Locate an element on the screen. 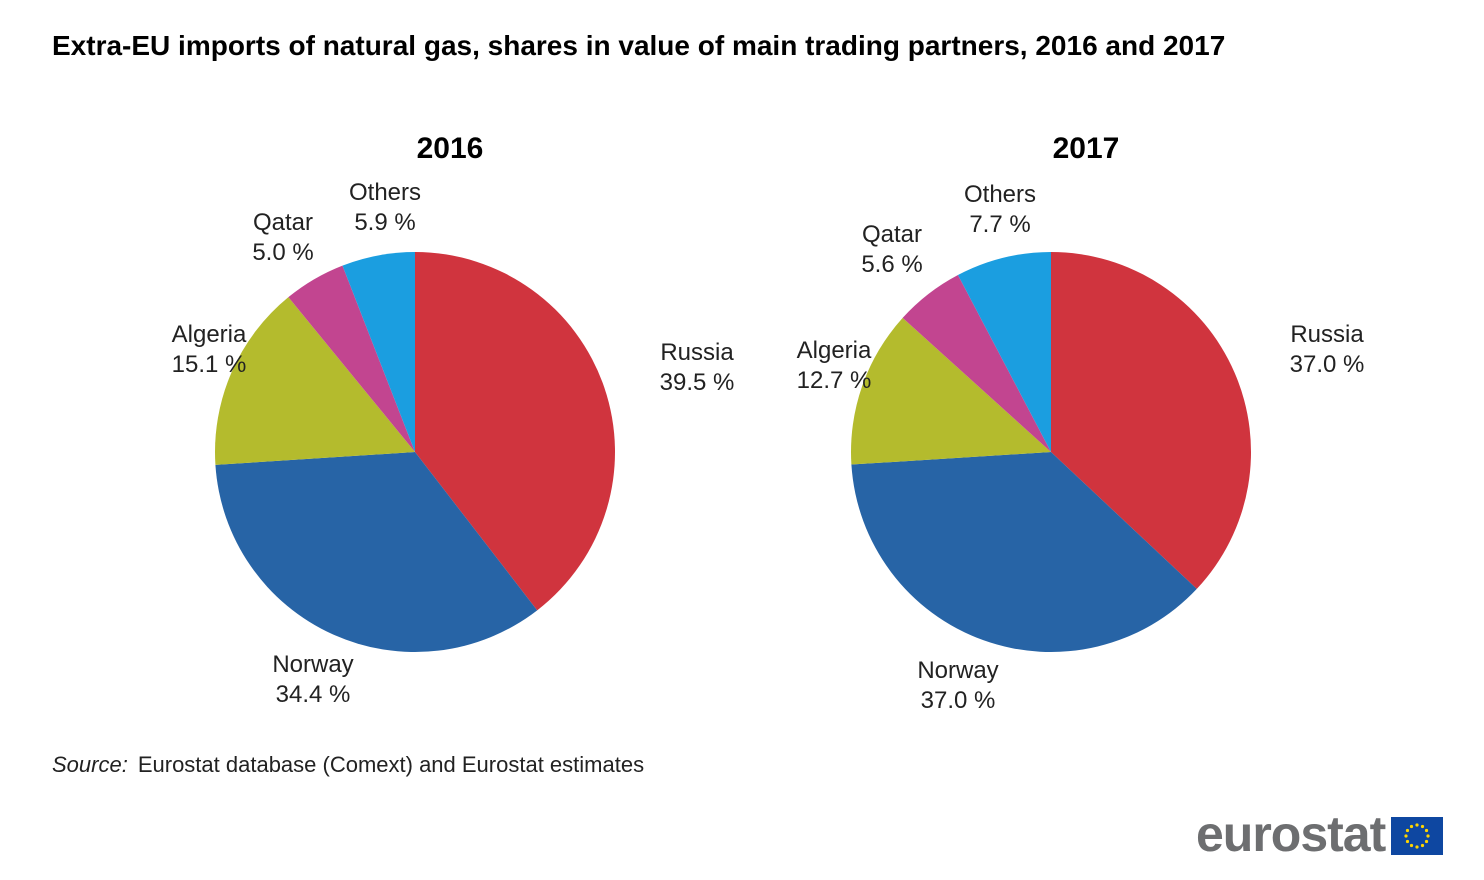 The image size is (1484, 880). slice-label-russia: Russia 39.5 % is located at coordinates (697, 367).